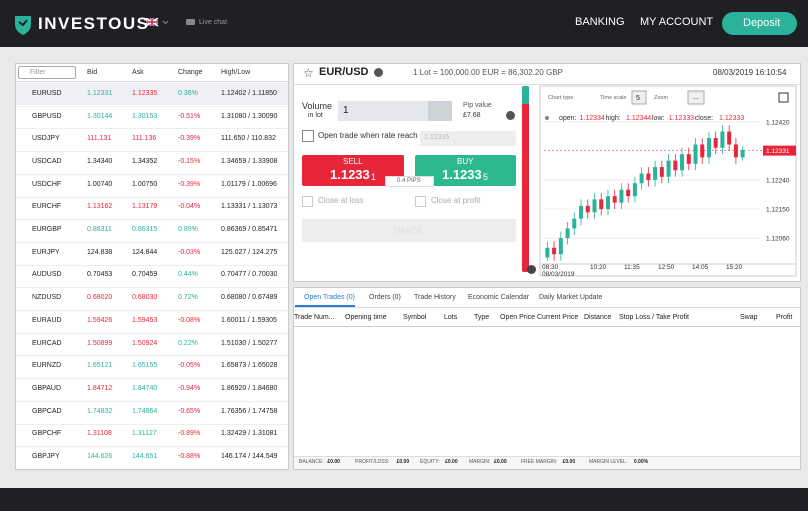 This screenshot has width=808, height=511. What do you see at coordinates (145, 343) in the screenshot?
I see `ask: 1.50924` at bounding box center [145, 343].